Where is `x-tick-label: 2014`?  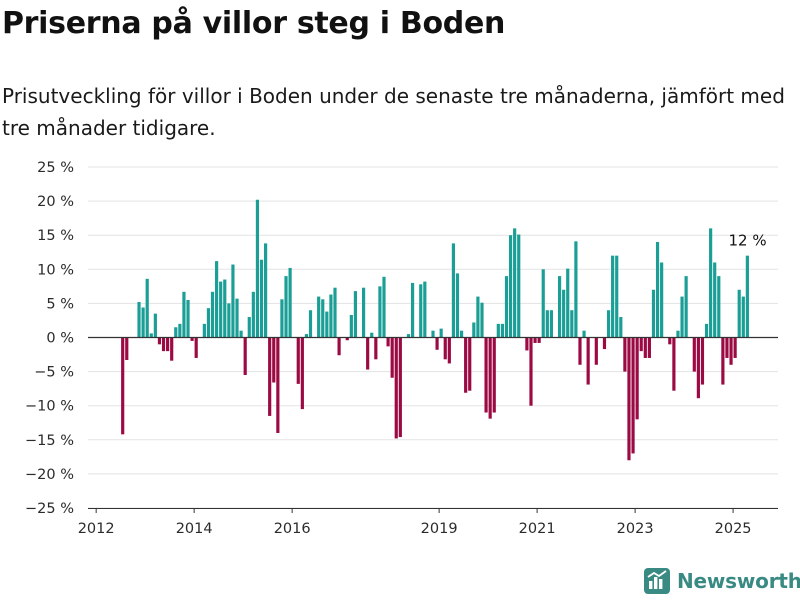
x-tick-label: 2014 is located at coordinates (194, 529).